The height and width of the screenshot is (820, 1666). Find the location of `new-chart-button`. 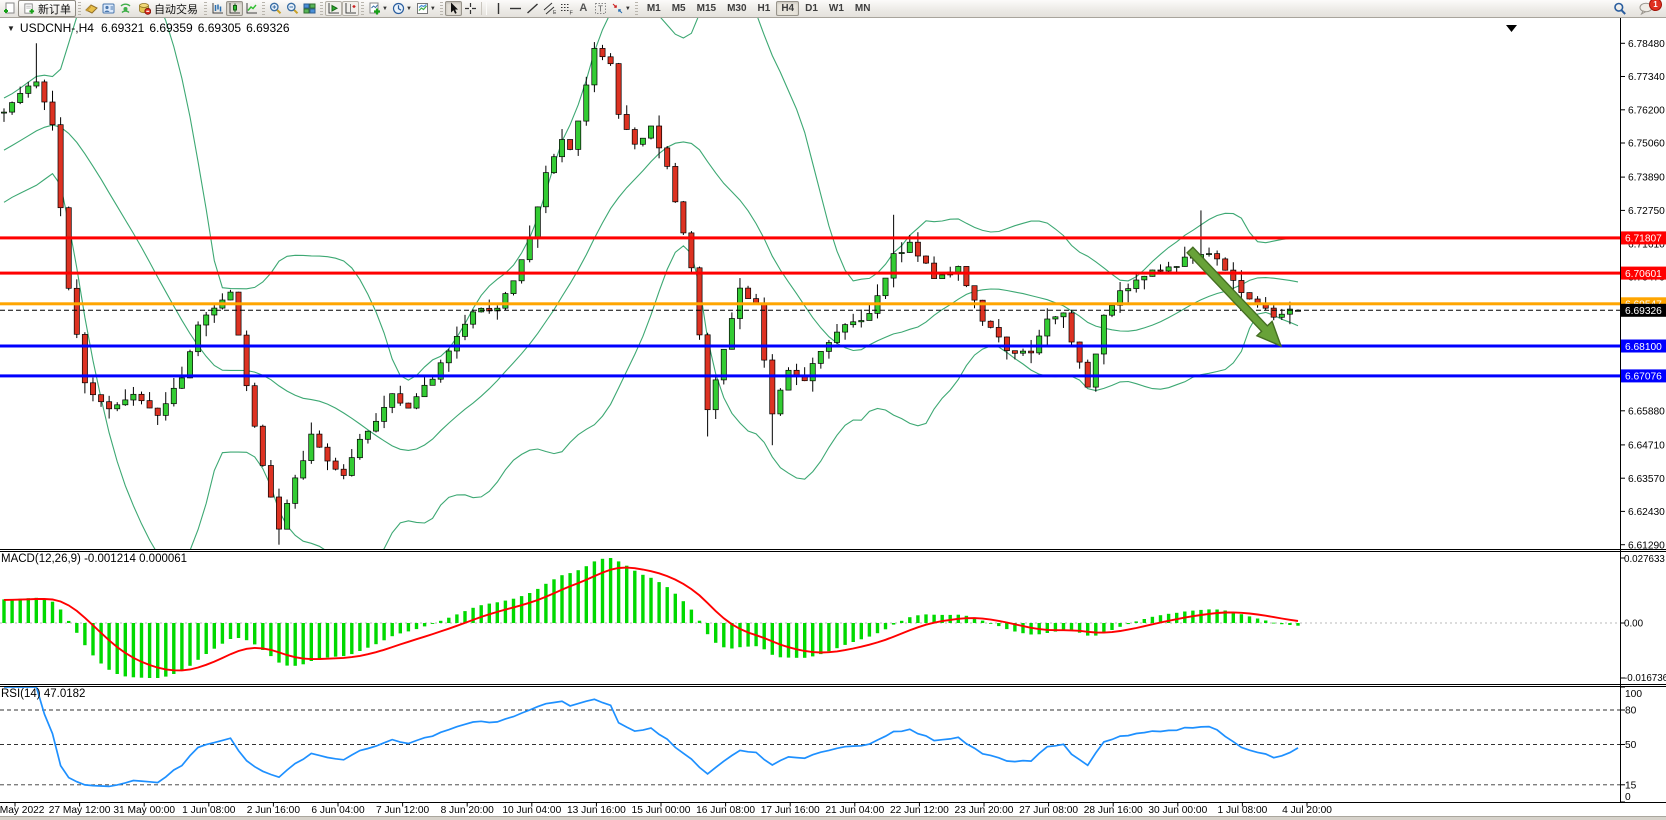

new-chart-button is located at coordinates (9, 8).